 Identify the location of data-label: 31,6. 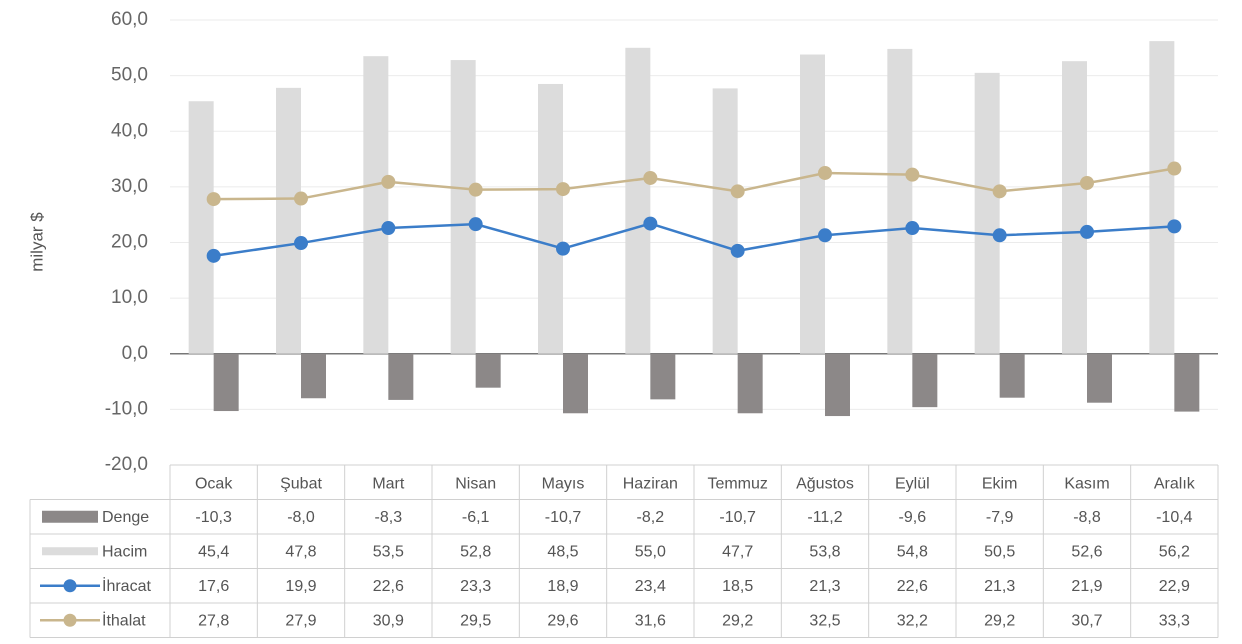
(650, 620).